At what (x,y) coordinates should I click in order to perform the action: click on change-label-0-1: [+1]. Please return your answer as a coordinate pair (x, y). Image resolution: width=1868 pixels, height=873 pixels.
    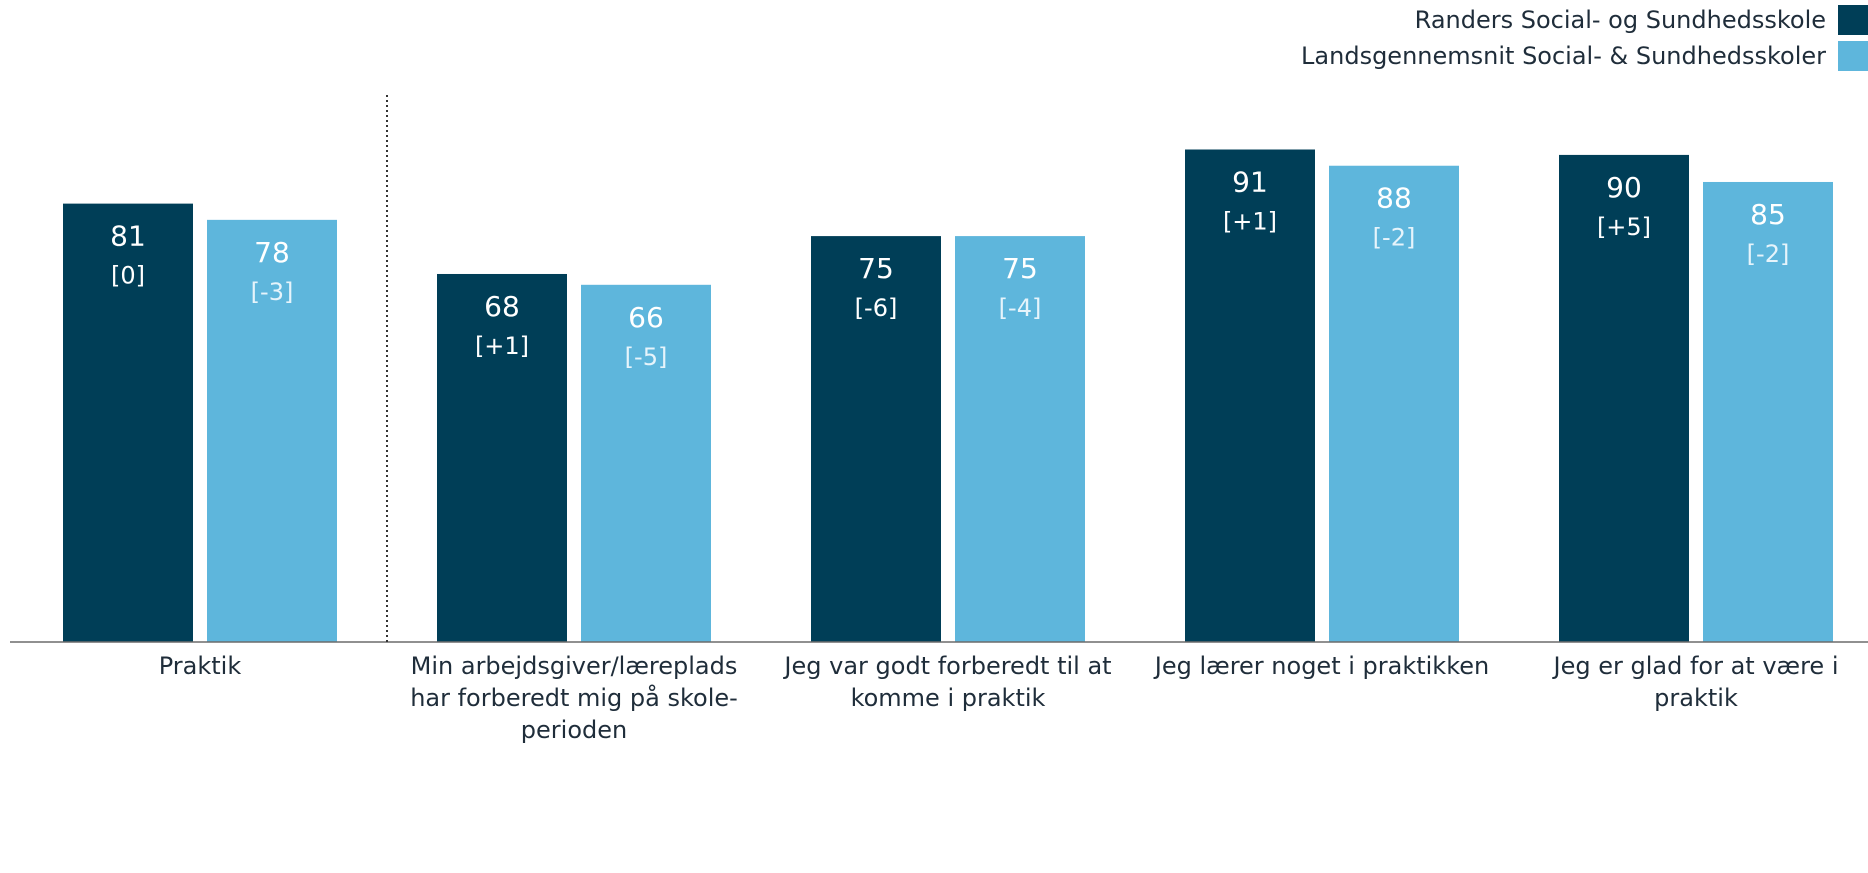
    Looking at the image, I should click on (502, 346).